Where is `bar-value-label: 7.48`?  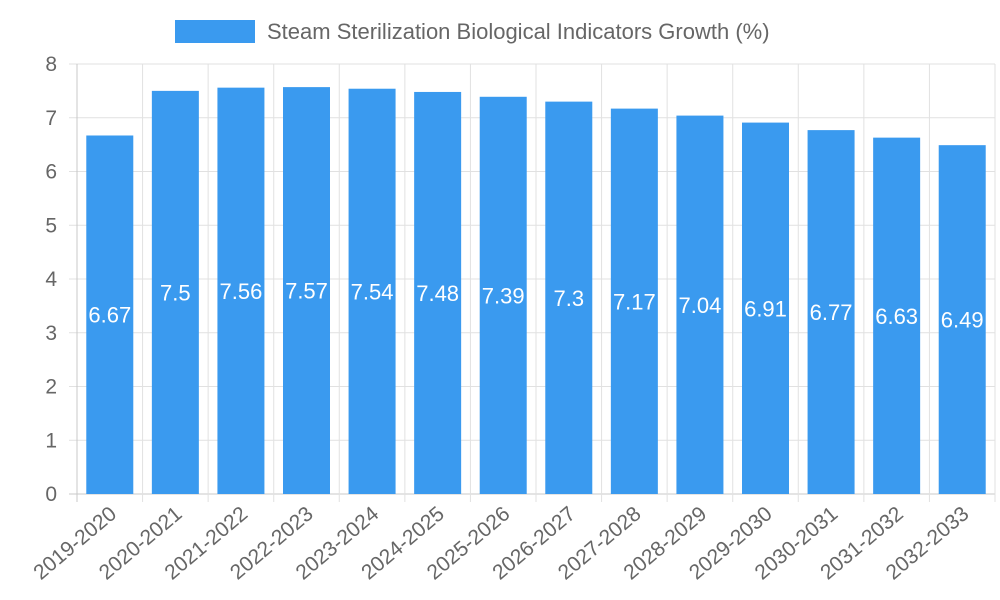
bar-value-label: 7.48 is located at coordinates (437, 293).